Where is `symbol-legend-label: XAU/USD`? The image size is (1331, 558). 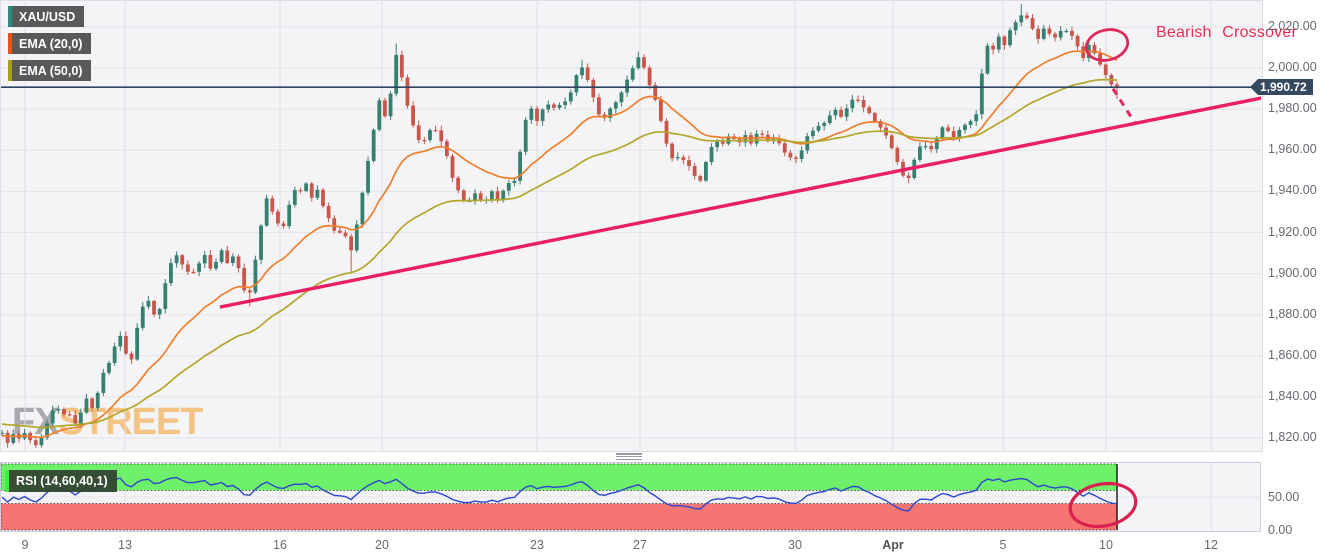 symbol-legend-label: XAU/USD is located at coordinates (47, 16).